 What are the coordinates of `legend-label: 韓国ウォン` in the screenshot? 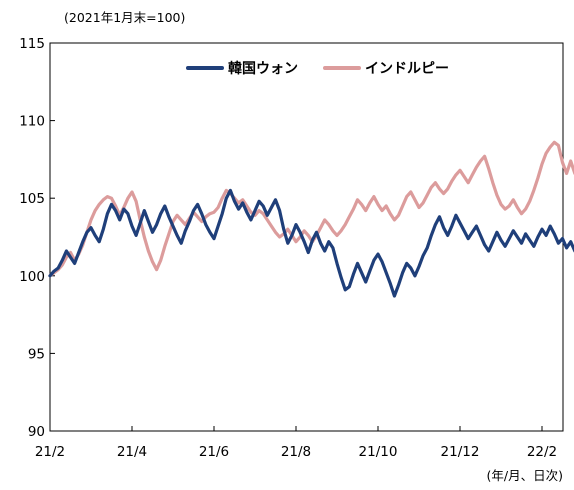 It's located at (263, 68).